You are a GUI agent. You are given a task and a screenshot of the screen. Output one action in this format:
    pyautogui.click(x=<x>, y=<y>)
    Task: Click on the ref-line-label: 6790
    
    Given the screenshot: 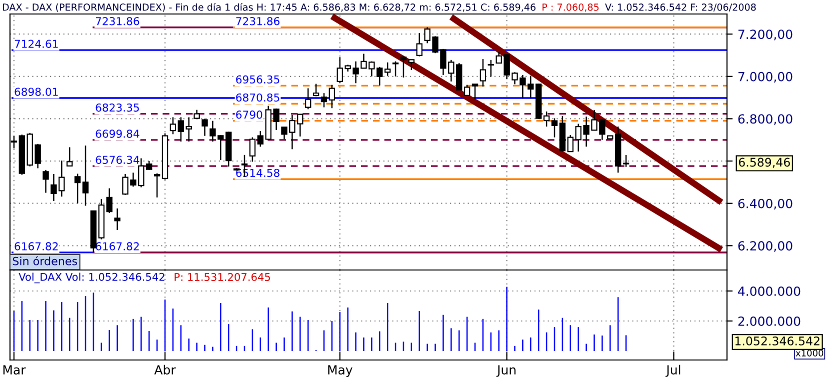 What is the action you would take?
    pyautogui.click(x=249, y=114)
    